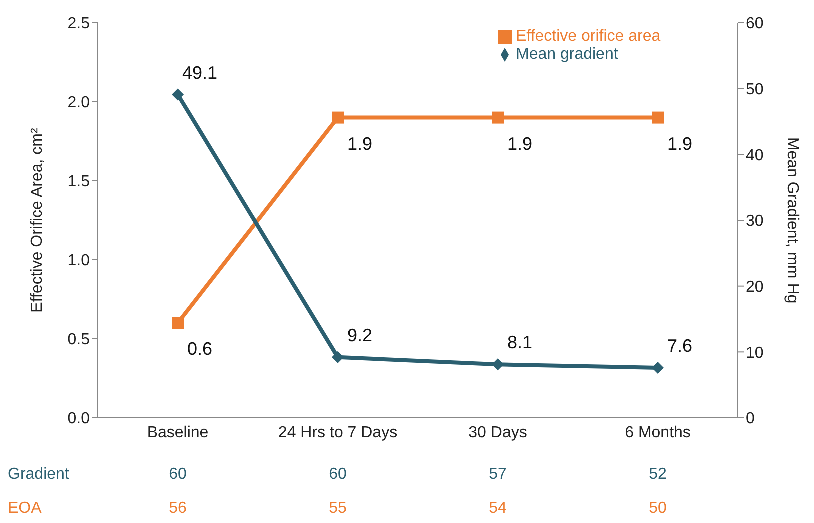 The width and height of the screenshot is (814, 523). What do you see at coordinates (755, 287) in the screenshot?
I see `y2-tick-label: 20` at bounding box center [755, 287].